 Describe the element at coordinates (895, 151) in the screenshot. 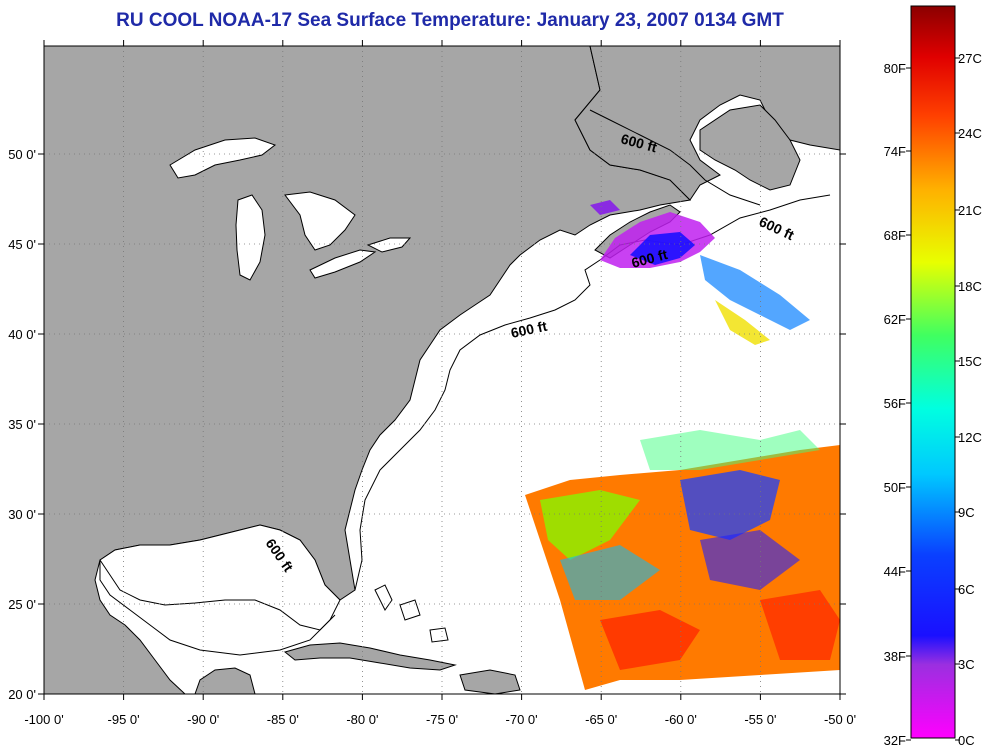

I see `colorbar-f-label: 74F` at that location.